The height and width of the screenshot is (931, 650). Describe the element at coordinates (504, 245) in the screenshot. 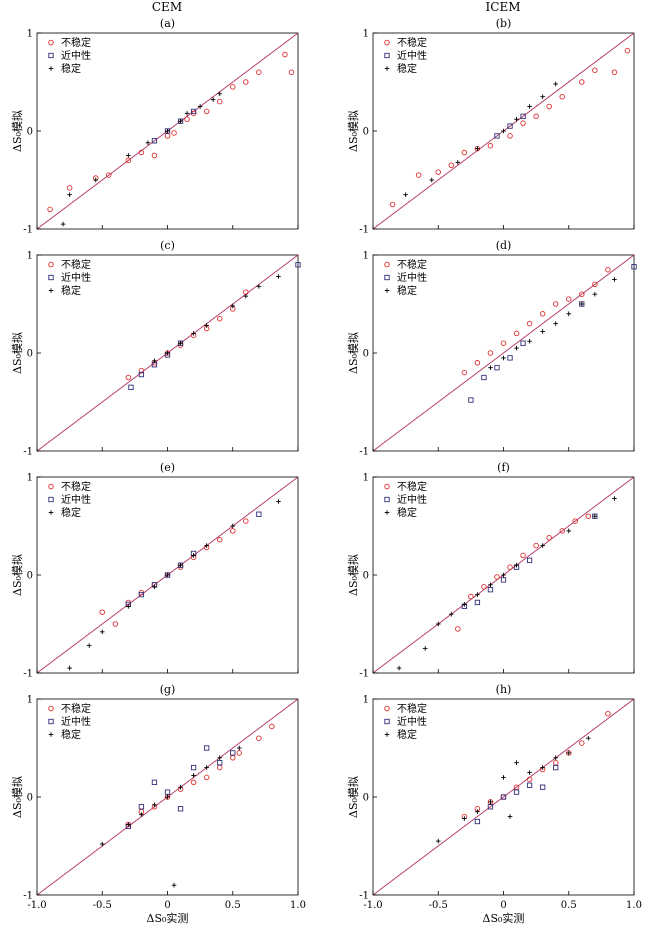

I see `panel-label: (d)` at that location.